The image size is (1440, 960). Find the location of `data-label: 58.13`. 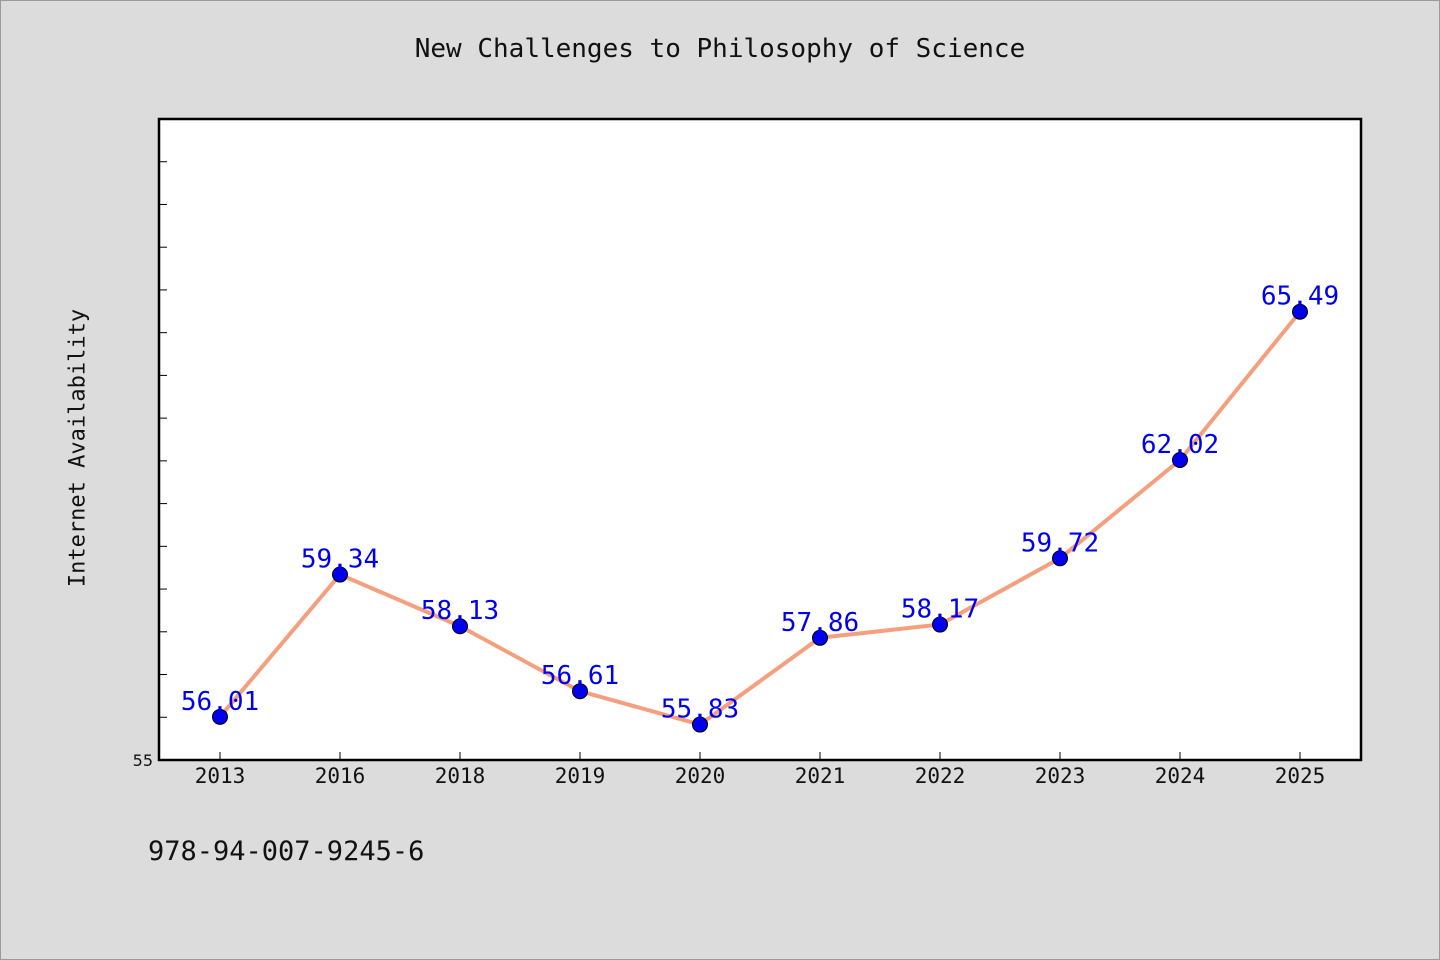

data-label: 58.13 is located at coordinates (460, 611).